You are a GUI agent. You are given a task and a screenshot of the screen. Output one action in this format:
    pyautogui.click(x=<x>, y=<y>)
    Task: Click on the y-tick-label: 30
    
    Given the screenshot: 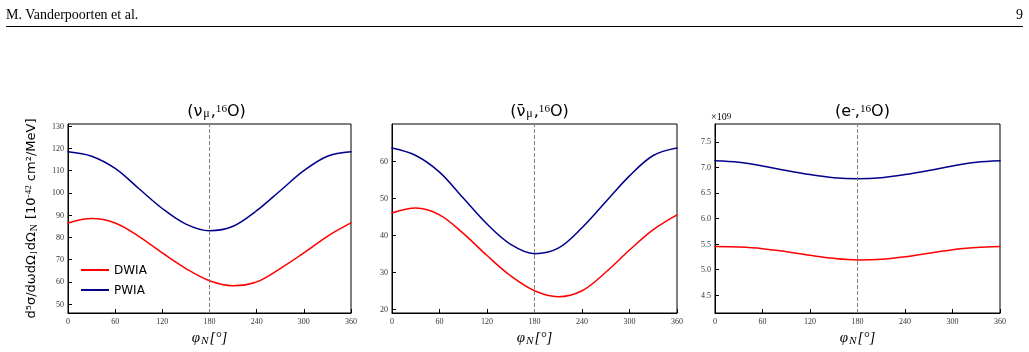 What is the action you would take?
    pyautogui.click(x=384, y=272)
    